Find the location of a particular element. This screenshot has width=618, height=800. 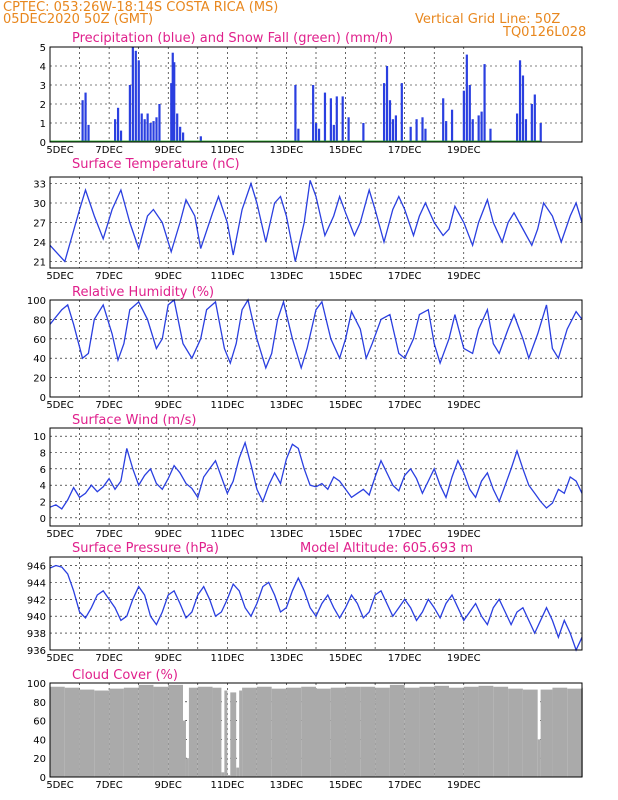

y-tick-label: 938 is located at coordinates (36, 634).